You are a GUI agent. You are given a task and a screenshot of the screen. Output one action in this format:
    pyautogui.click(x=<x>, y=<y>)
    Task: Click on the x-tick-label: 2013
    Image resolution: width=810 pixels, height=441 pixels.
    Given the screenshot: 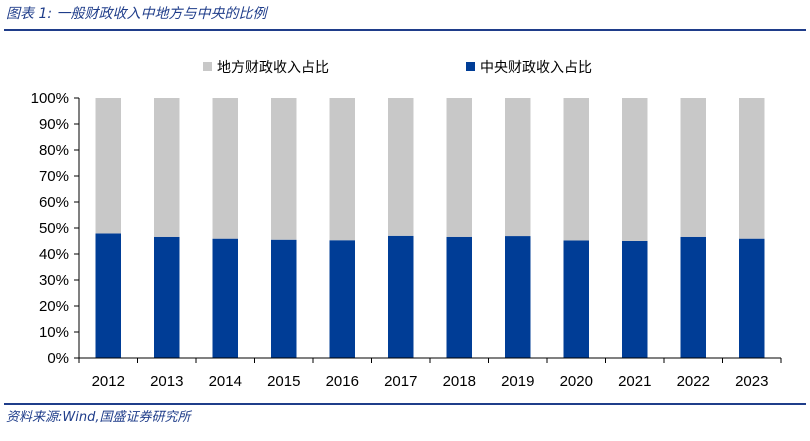 What is the action you would take?
    pyautogui.click(x=166, y=381)
    